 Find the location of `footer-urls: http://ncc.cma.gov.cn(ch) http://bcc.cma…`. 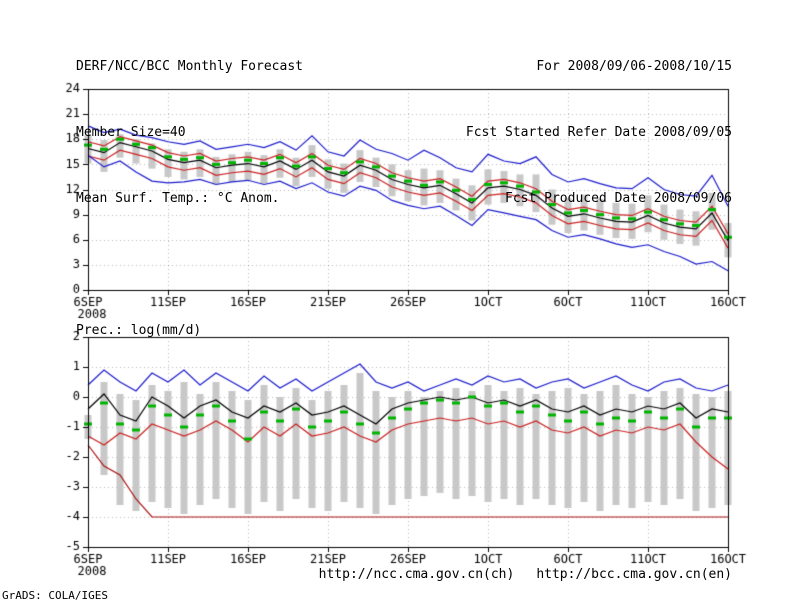

footer-urls: http://ncc.cma.gov.cn(ch) http://bcc.cma… is located at coordinates (525, 575).